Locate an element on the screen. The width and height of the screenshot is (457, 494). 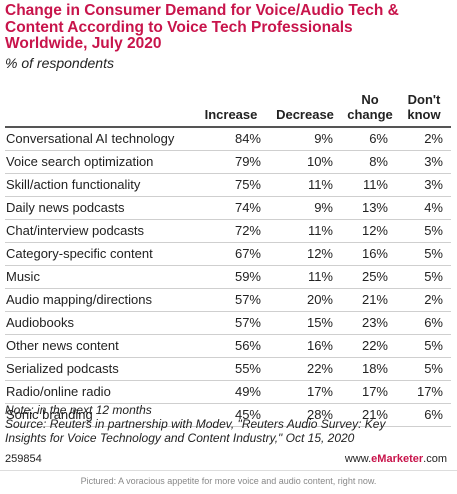
cell-no-change: 25% is located at coordinates (374, 276).